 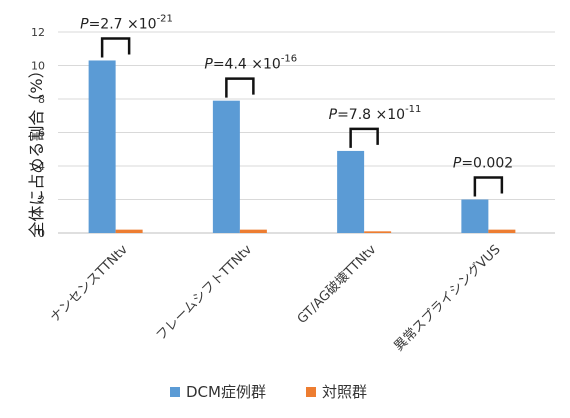 What do you see at coordinates (448, 298) in the screenshot?
I see `category-label: 異常スプライシングVUS` at bounding box center [448, 298].